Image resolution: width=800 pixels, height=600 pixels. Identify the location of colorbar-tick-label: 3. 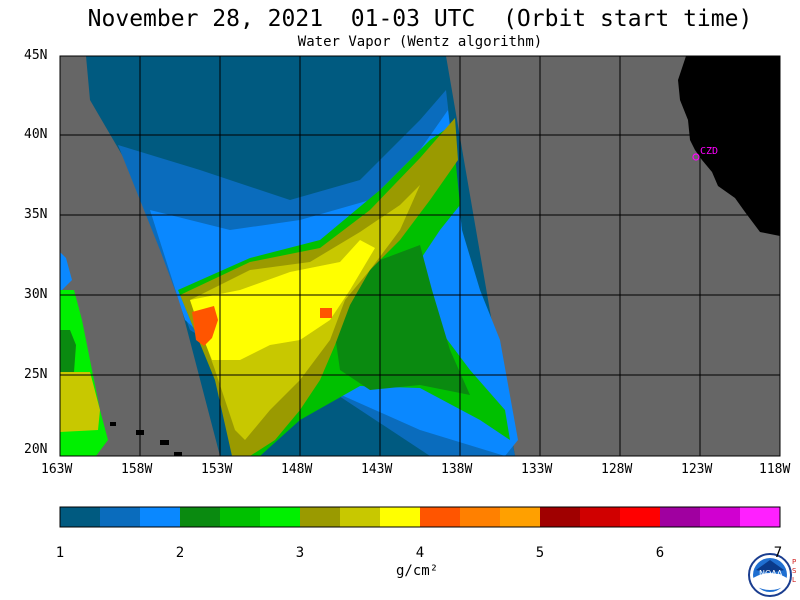
(300, 553).